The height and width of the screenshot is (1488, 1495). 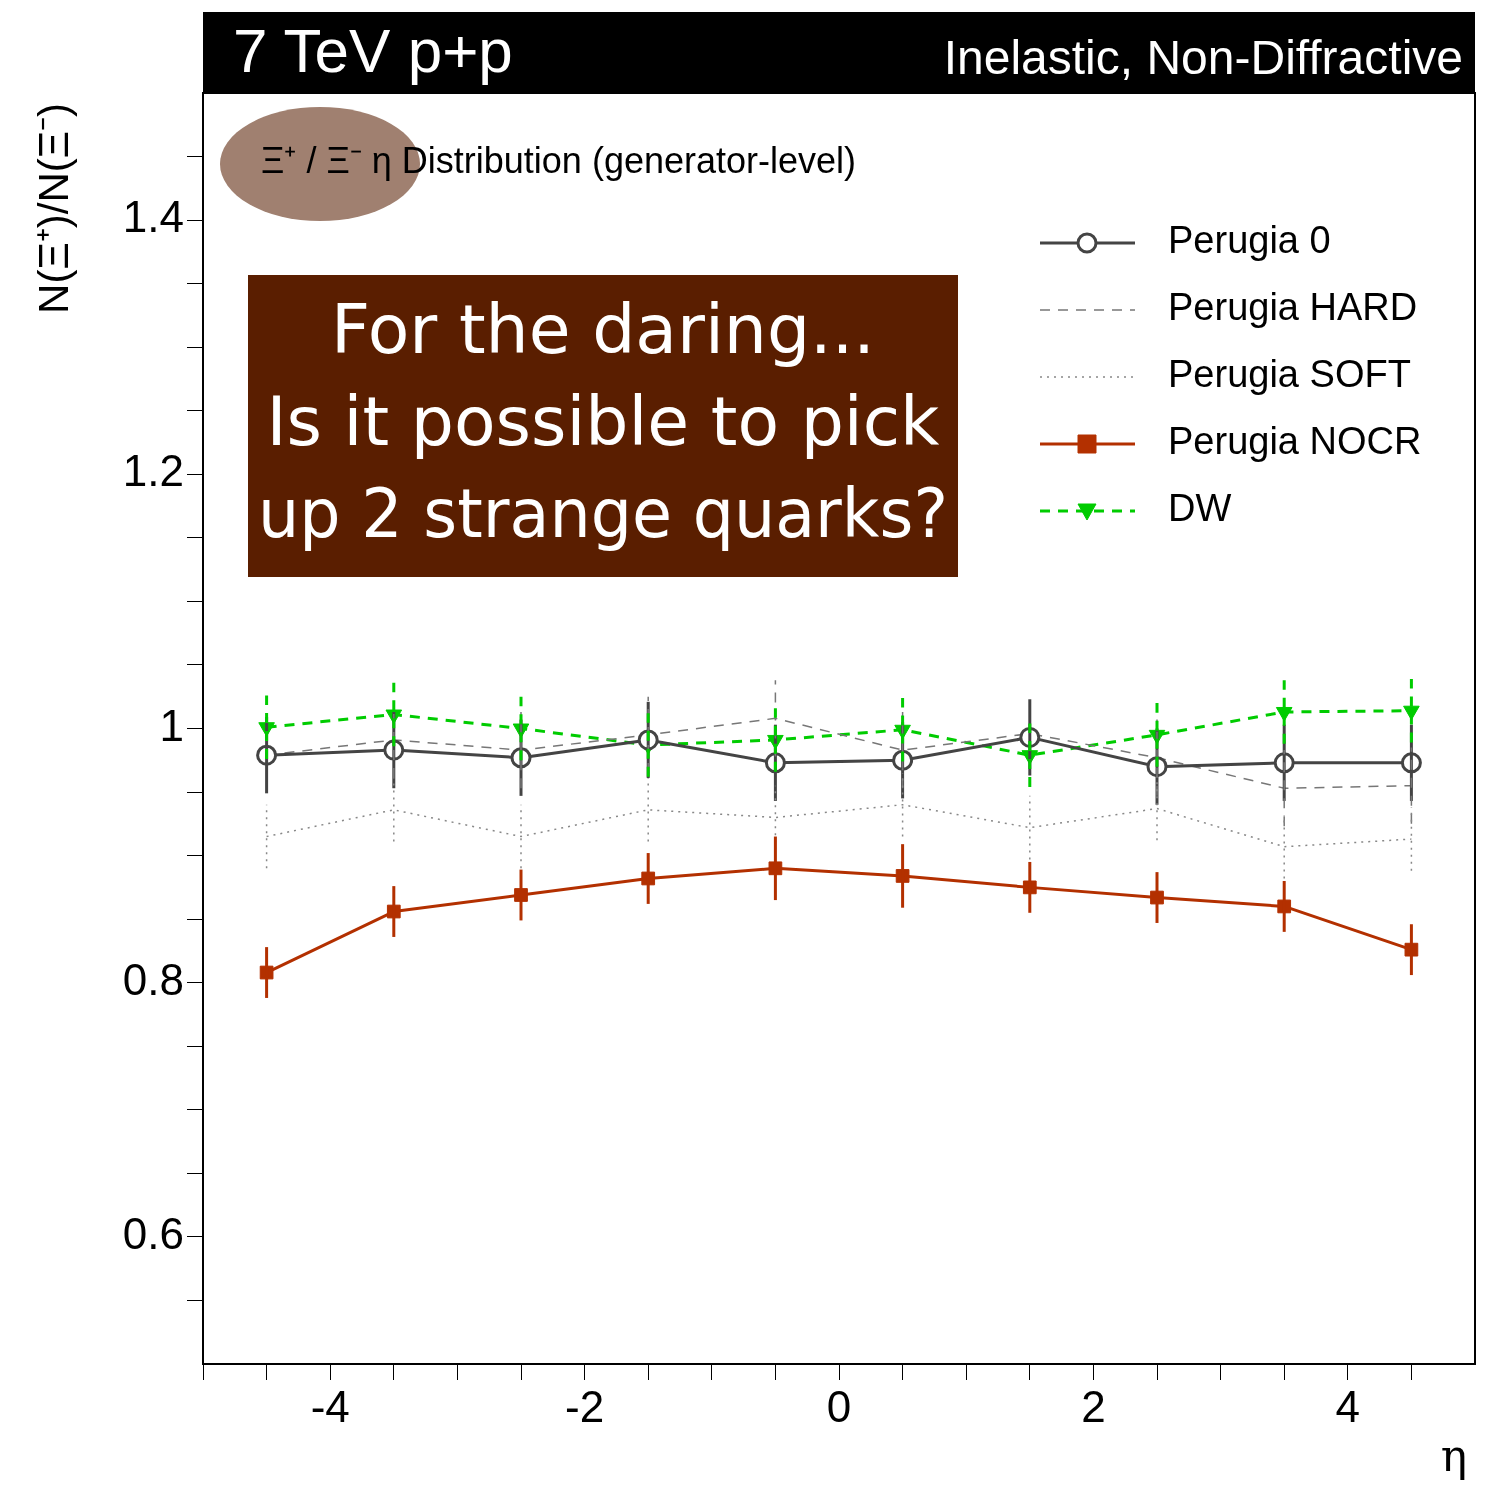 What do you see at coordinates (1203, 57) in the screenshot?
I see `chart-subtitle: Inelastic, Non-Diffractive` at bounding box center [1203, 57].